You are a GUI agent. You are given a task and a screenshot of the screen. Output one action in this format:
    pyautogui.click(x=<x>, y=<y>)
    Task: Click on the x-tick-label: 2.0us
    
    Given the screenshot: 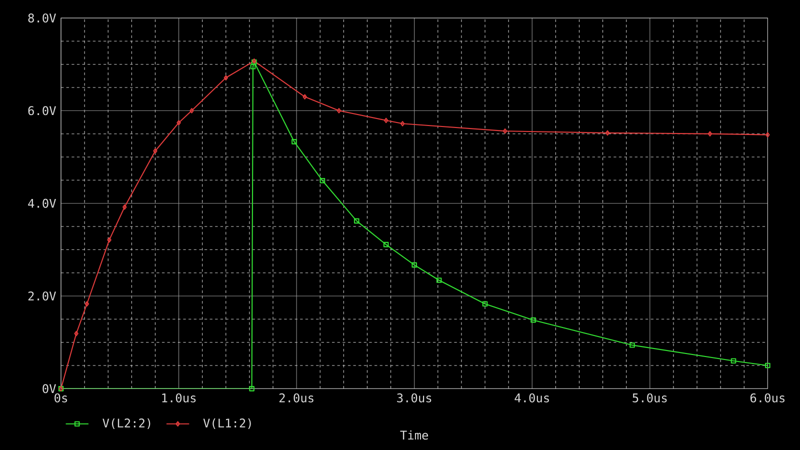 What is the action you would take?
    pyautogui.click(x=296, y=397)
    